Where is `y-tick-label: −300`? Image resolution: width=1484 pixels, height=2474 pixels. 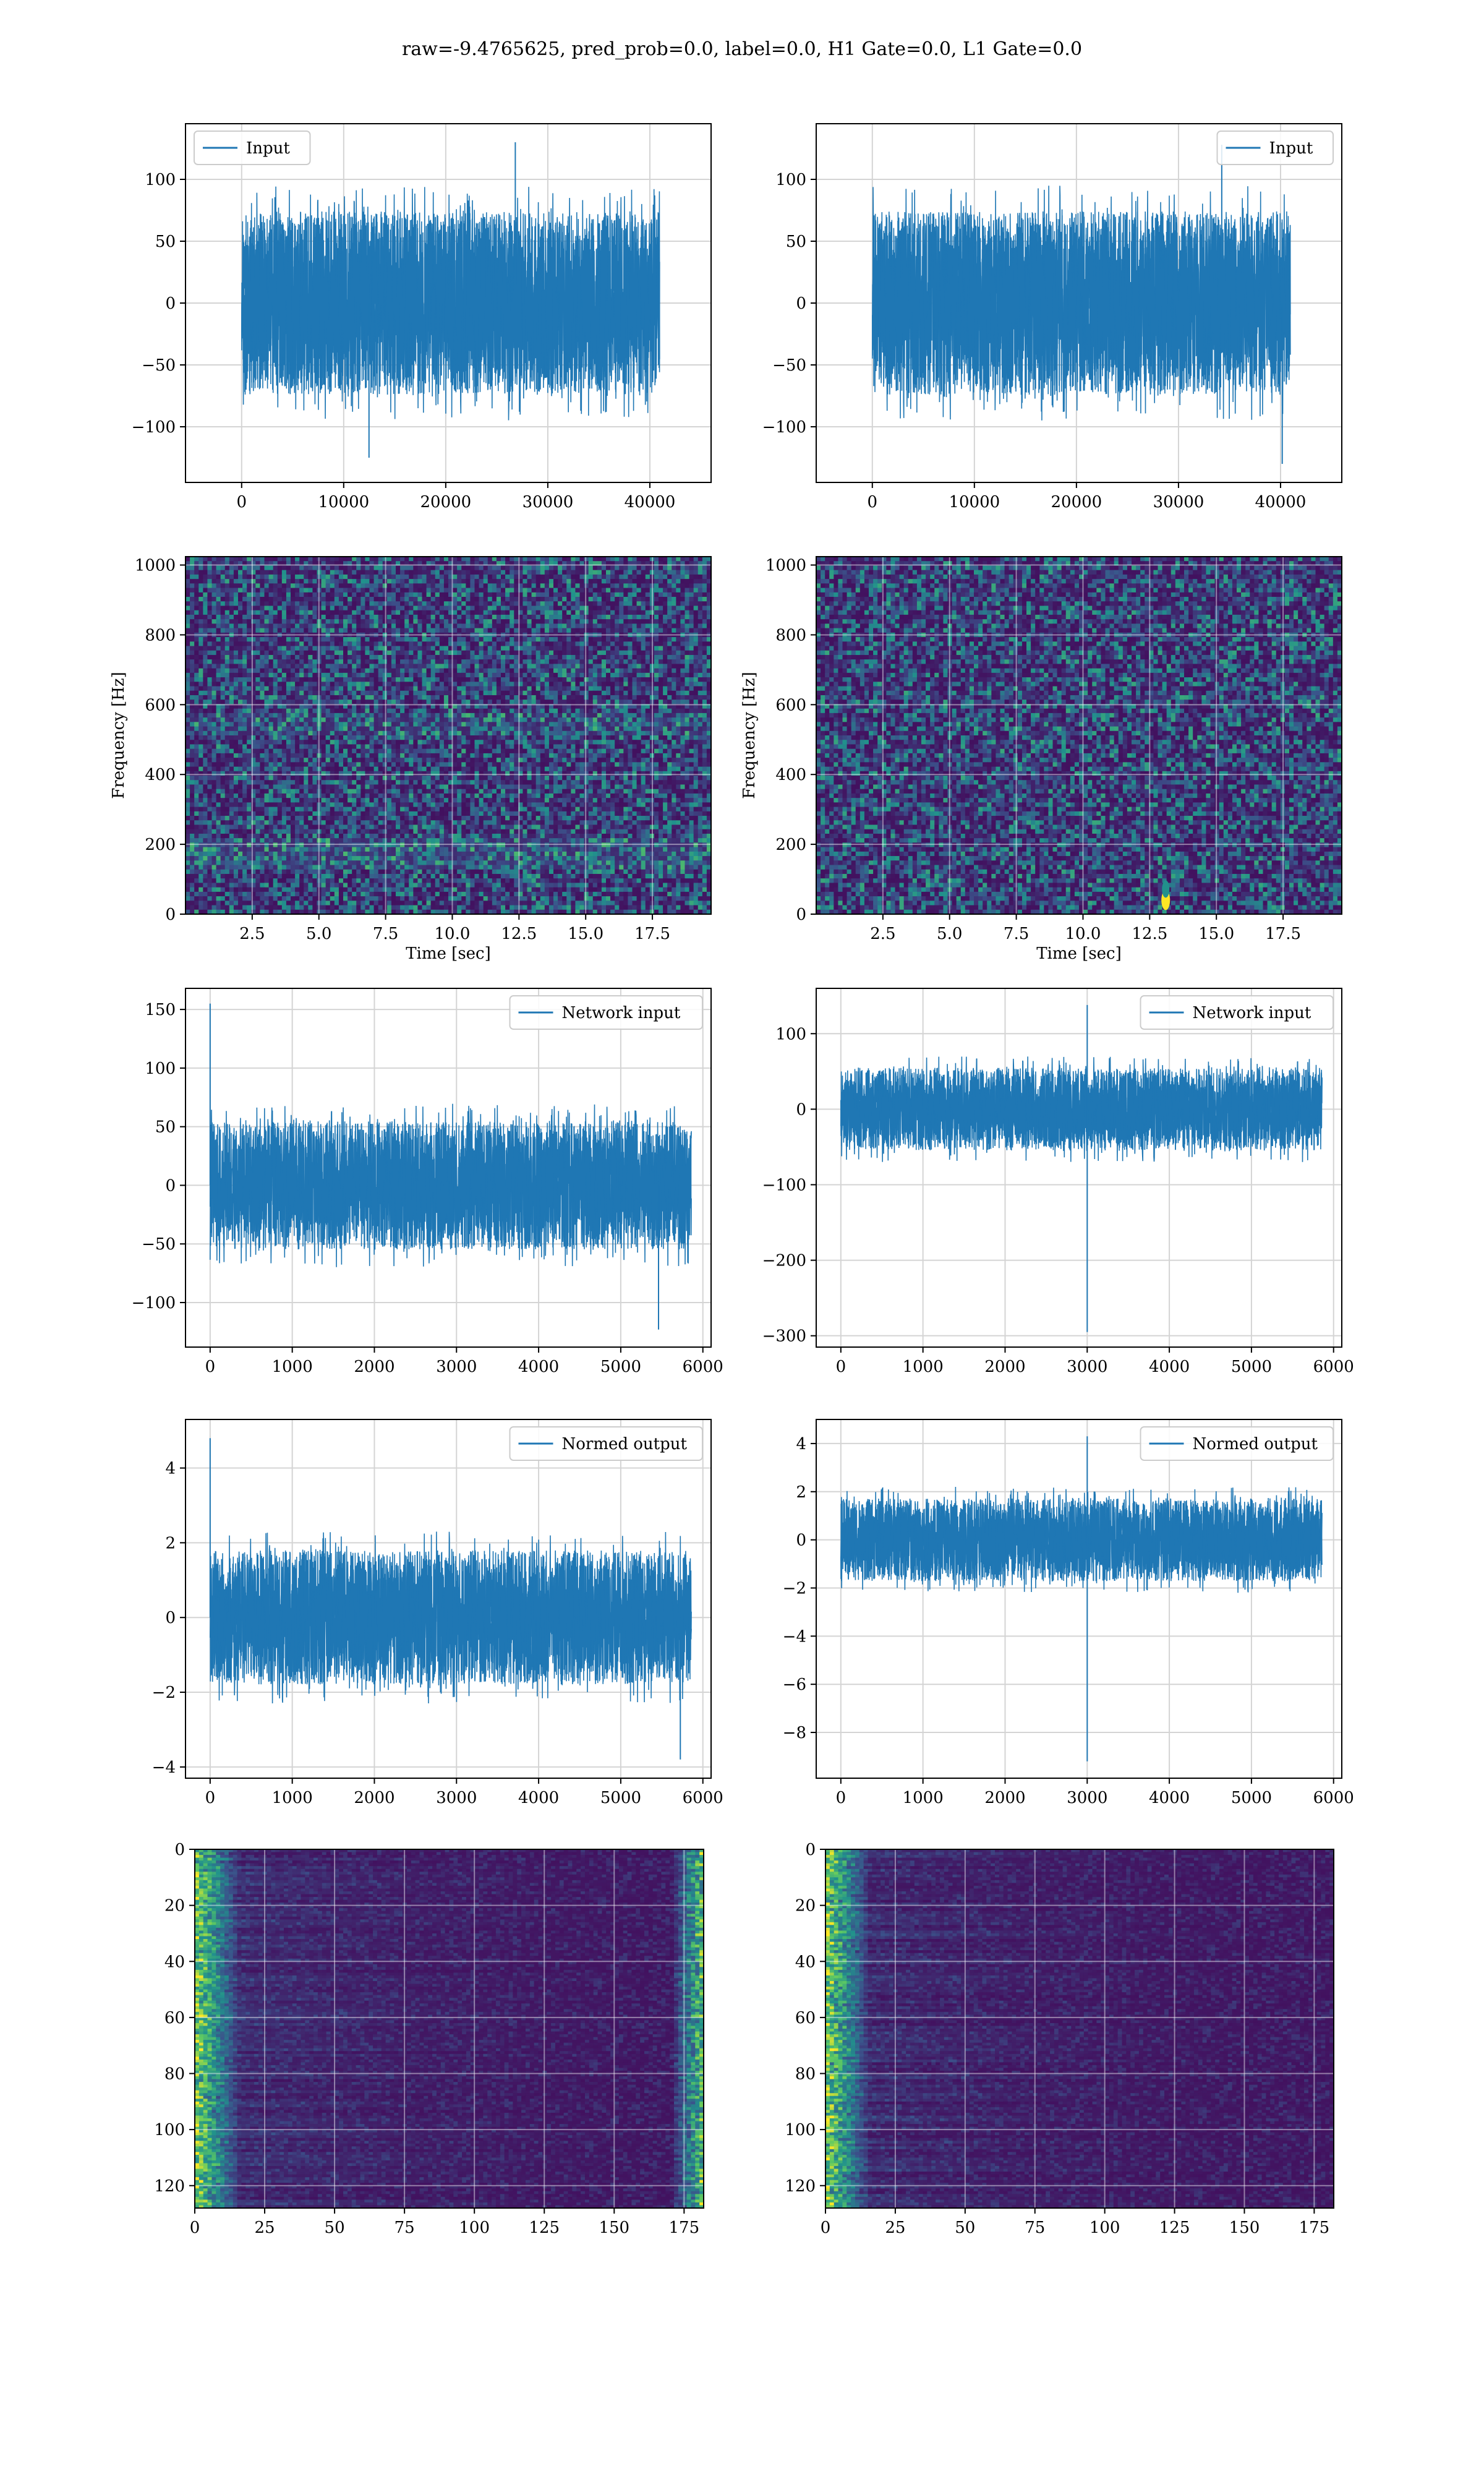
y-tick-label: −300 is located at coordinates (784, 1336).